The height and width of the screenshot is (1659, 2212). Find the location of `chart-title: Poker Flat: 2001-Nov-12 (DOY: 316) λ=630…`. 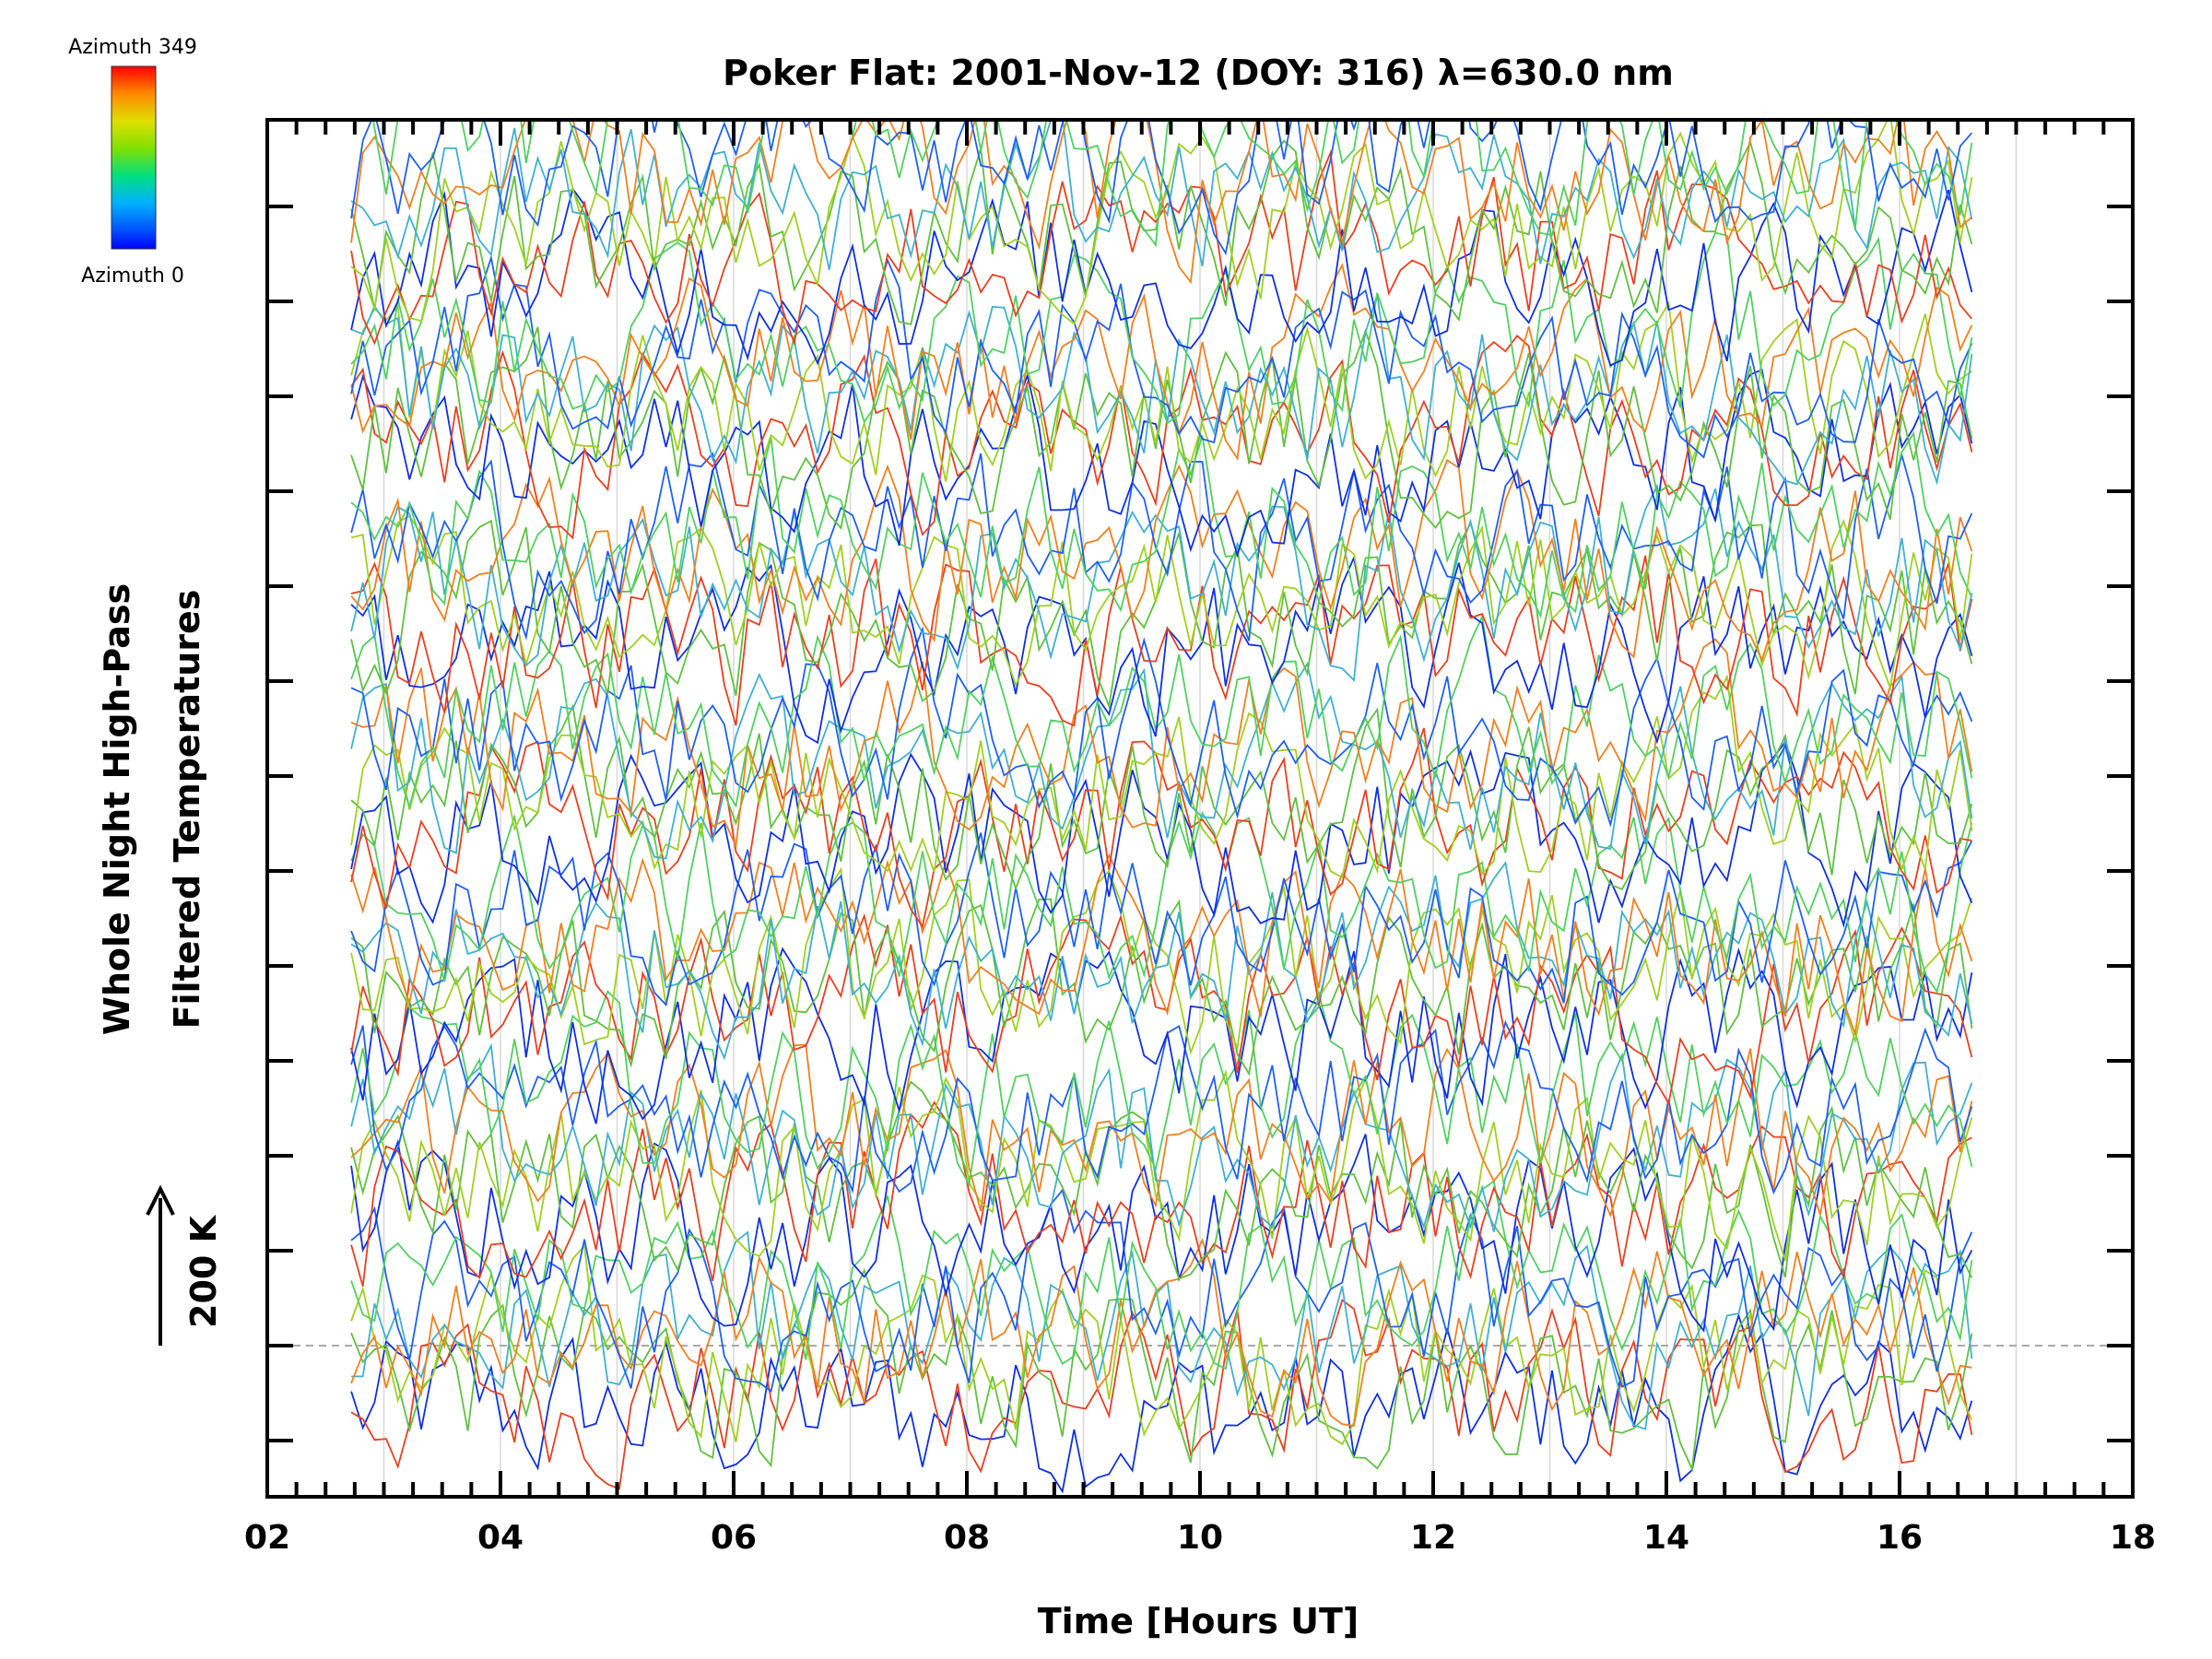

chart-title: Poker Flat: 2001-Nov-12 (DOY: 316) λ=630… is located at coordinates (1198, 73).